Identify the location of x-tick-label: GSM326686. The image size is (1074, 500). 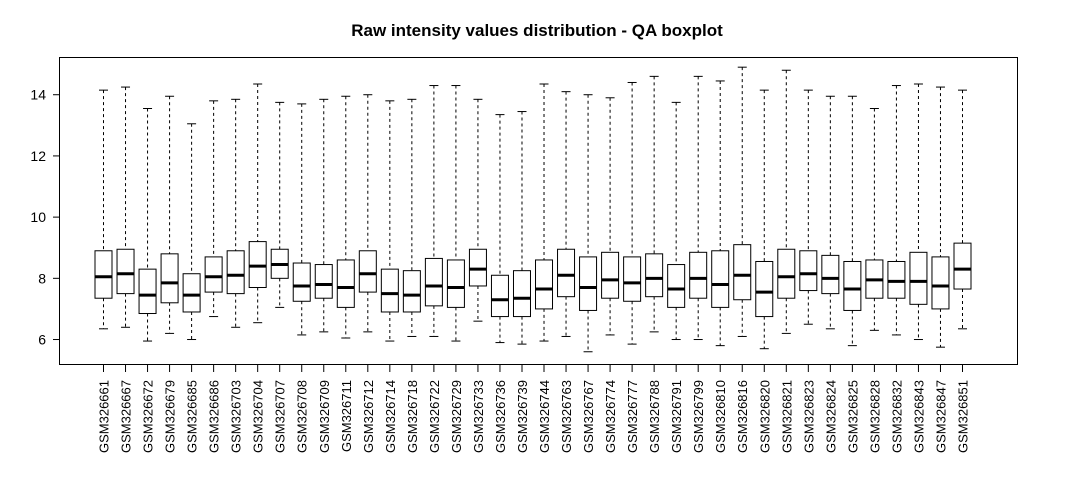
(214, 416).